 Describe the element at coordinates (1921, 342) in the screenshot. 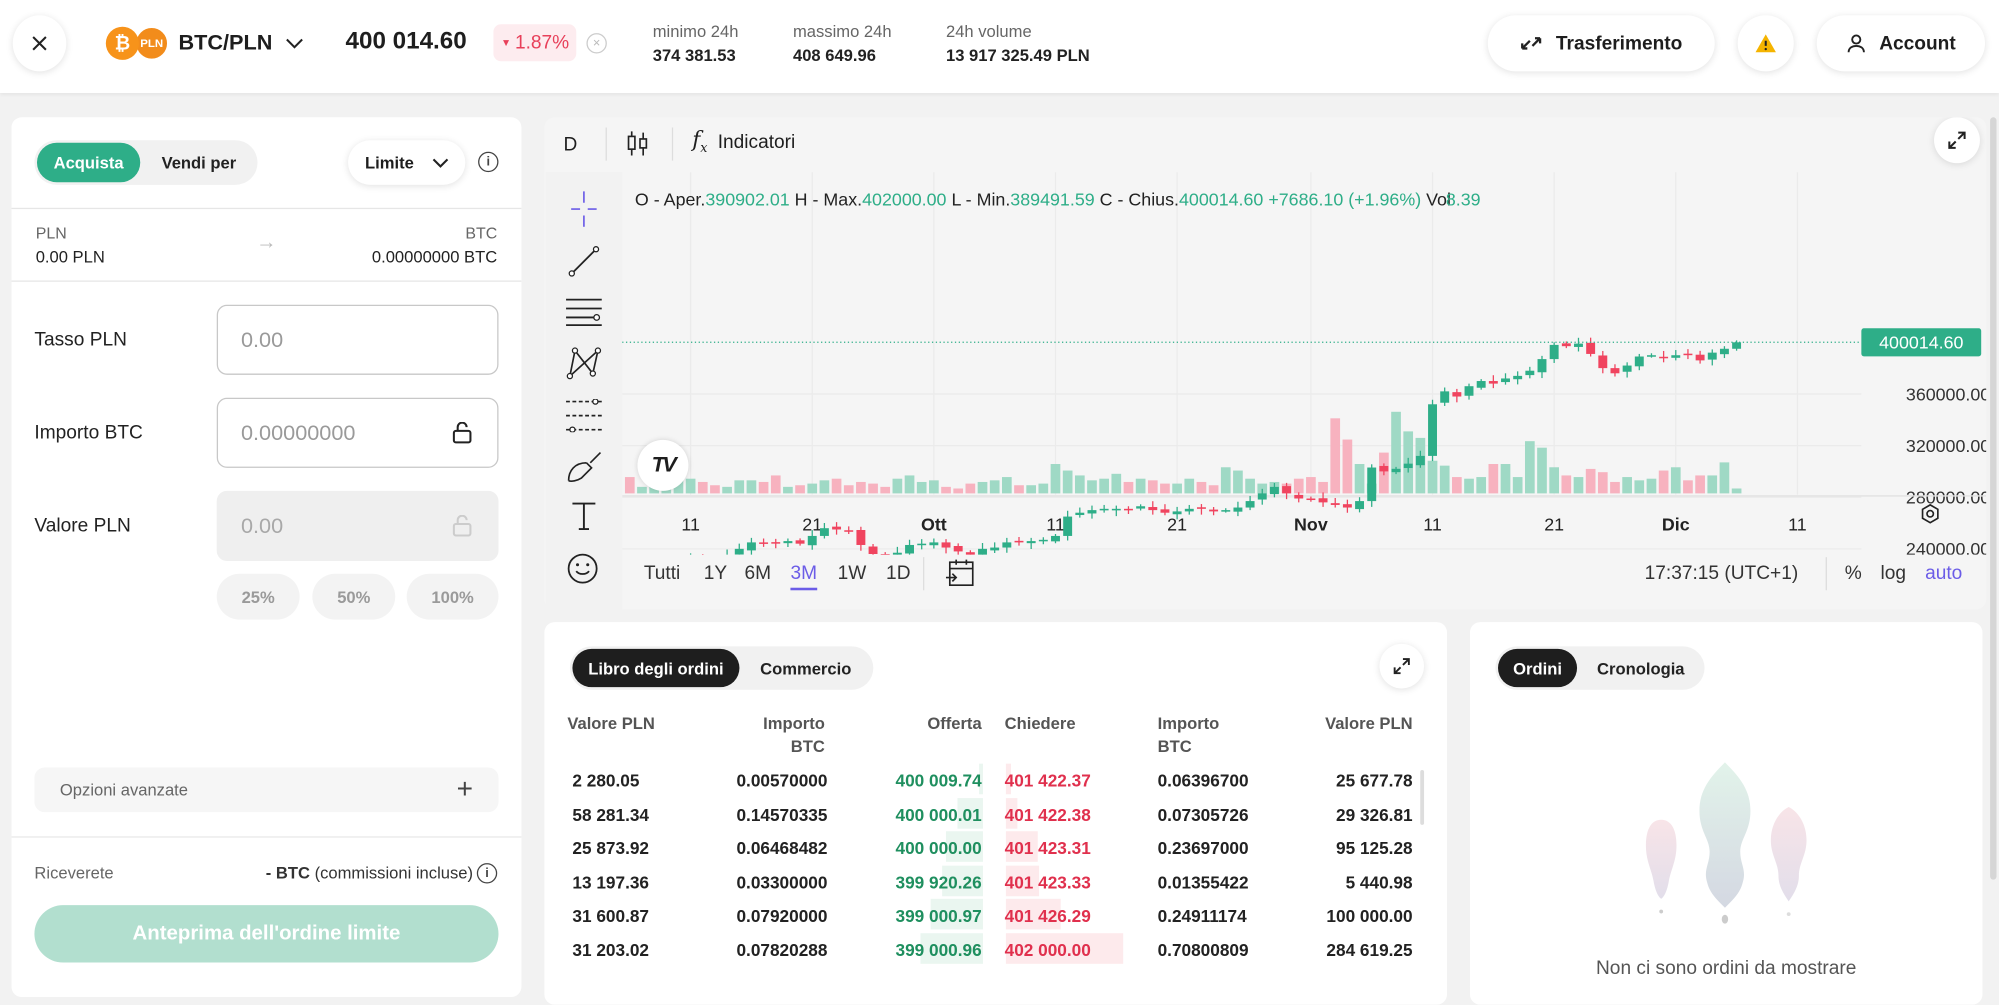

I see `last-price-tag` at that location.